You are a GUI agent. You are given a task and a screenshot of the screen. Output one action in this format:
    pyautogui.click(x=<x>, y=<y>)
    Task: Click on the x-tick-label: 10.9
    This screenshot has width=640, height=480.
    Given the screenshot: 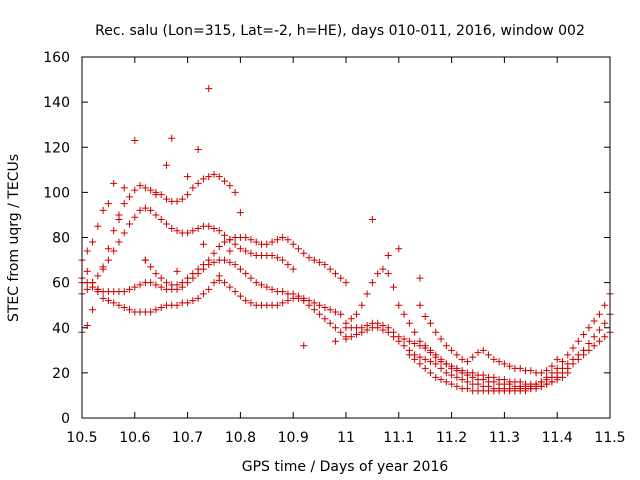 What is the action you would take?
    pyautogui.click(x=293, y=438)
    